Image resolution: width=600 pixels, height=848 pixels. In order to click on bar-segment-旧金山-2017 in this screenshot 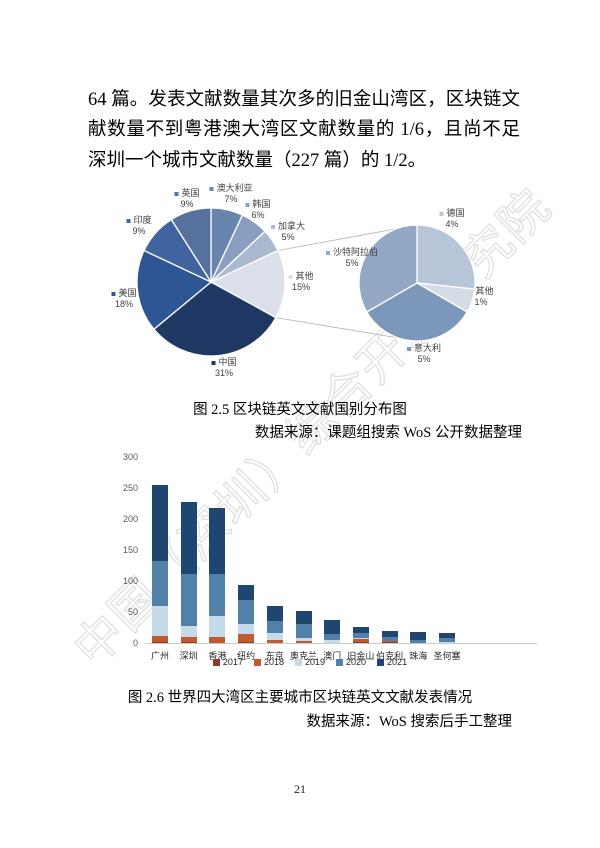, I will do `click(360, 642)`.